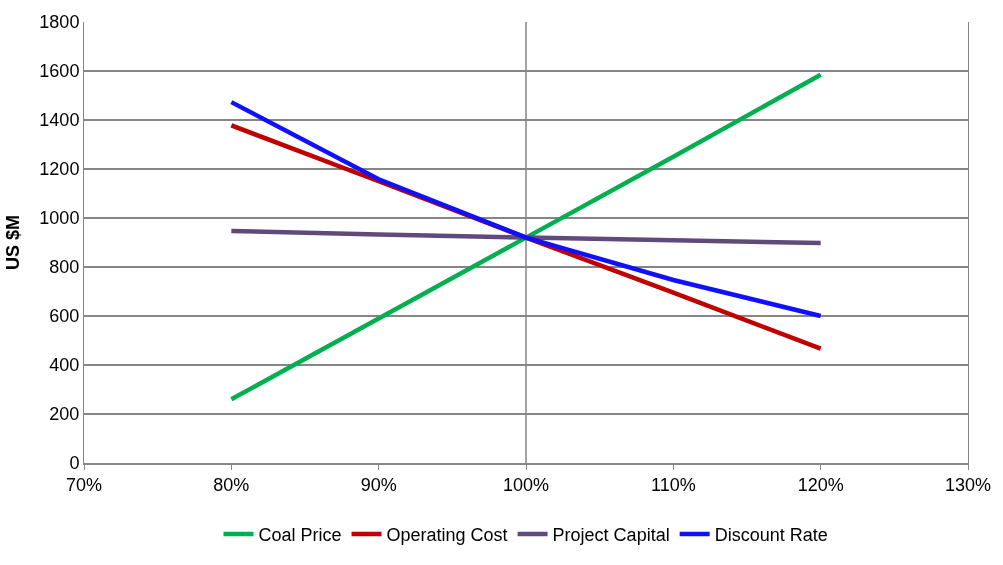 Image resolution: width=1003 pixels, height=565 pixels. Describe the element at coordinates (59, 169) in the screenshot. I see `y-tick-label: 1200` at that location.